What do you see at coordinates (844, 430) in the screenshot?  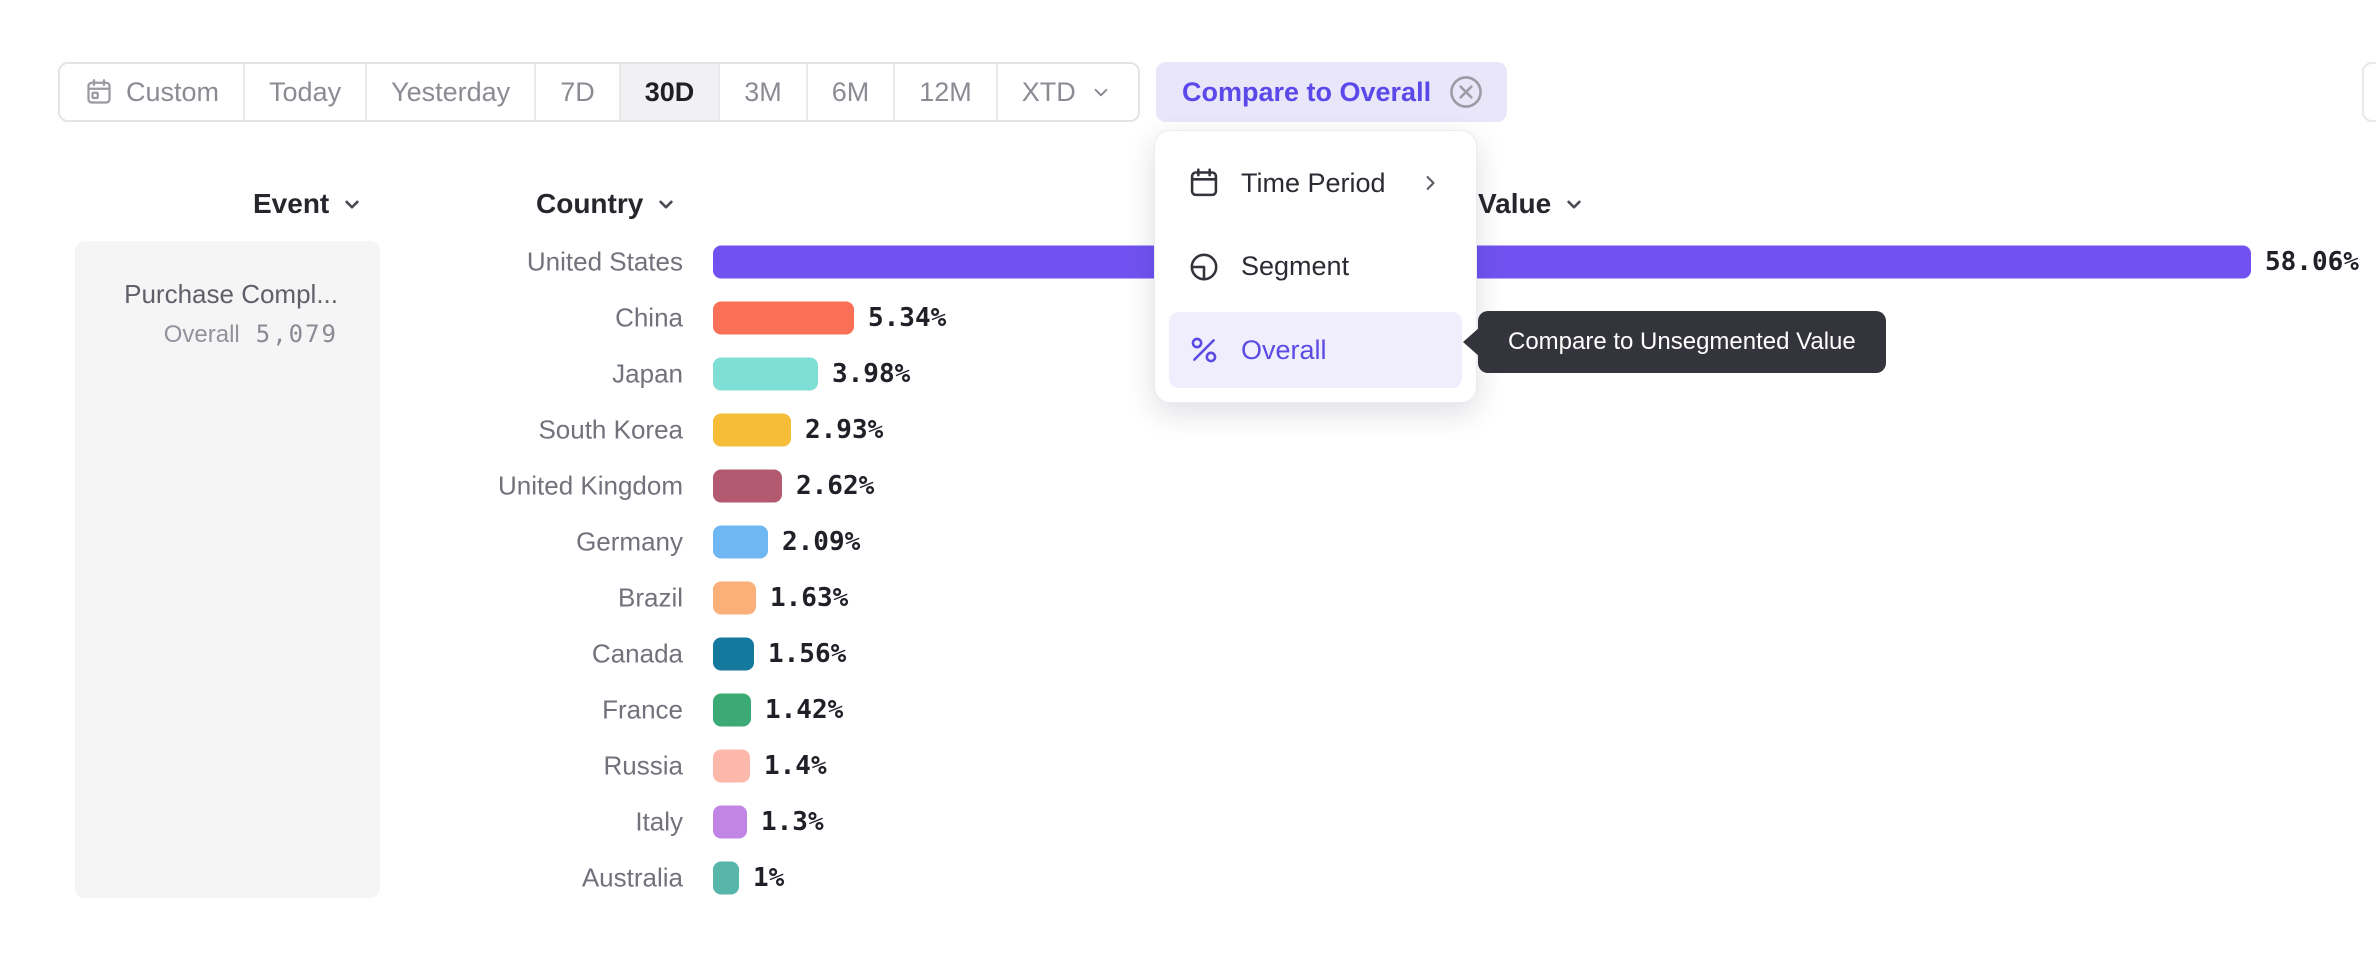 I see `value-label: 2.93%` at bounding box center [844, 430].